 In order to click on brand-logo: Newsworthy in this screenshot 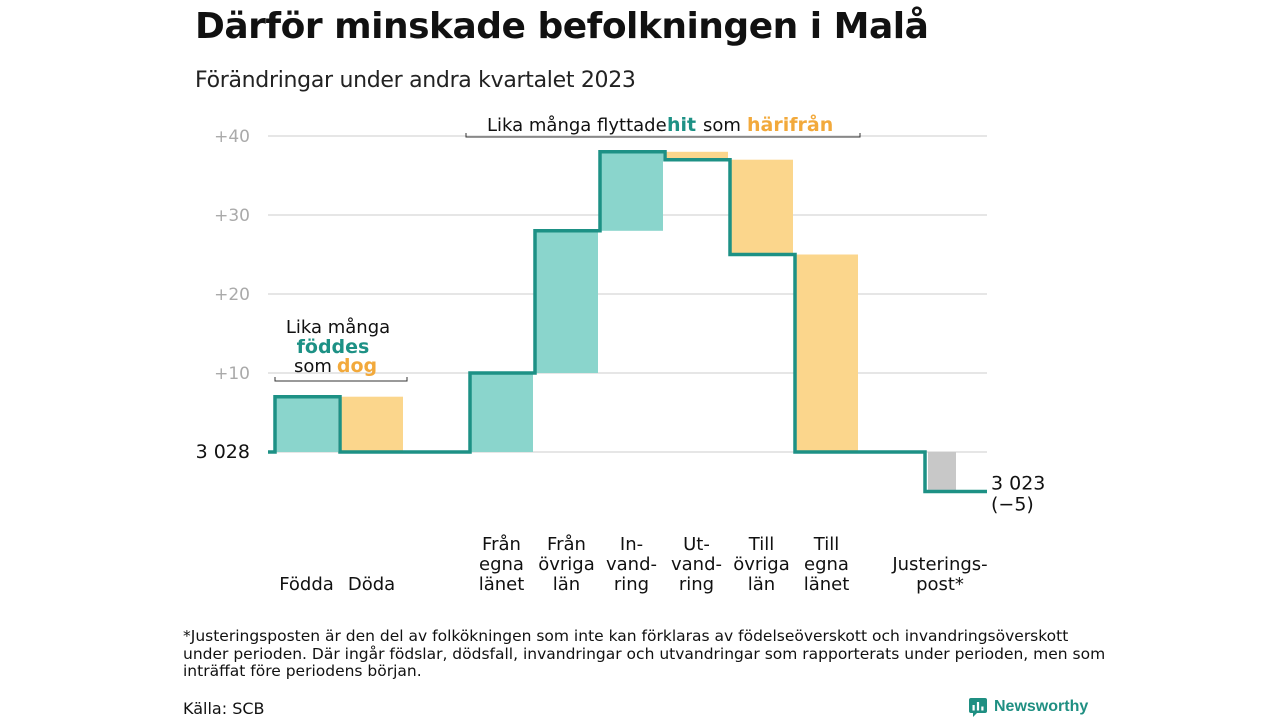, I will do `click(1028, 707)`.